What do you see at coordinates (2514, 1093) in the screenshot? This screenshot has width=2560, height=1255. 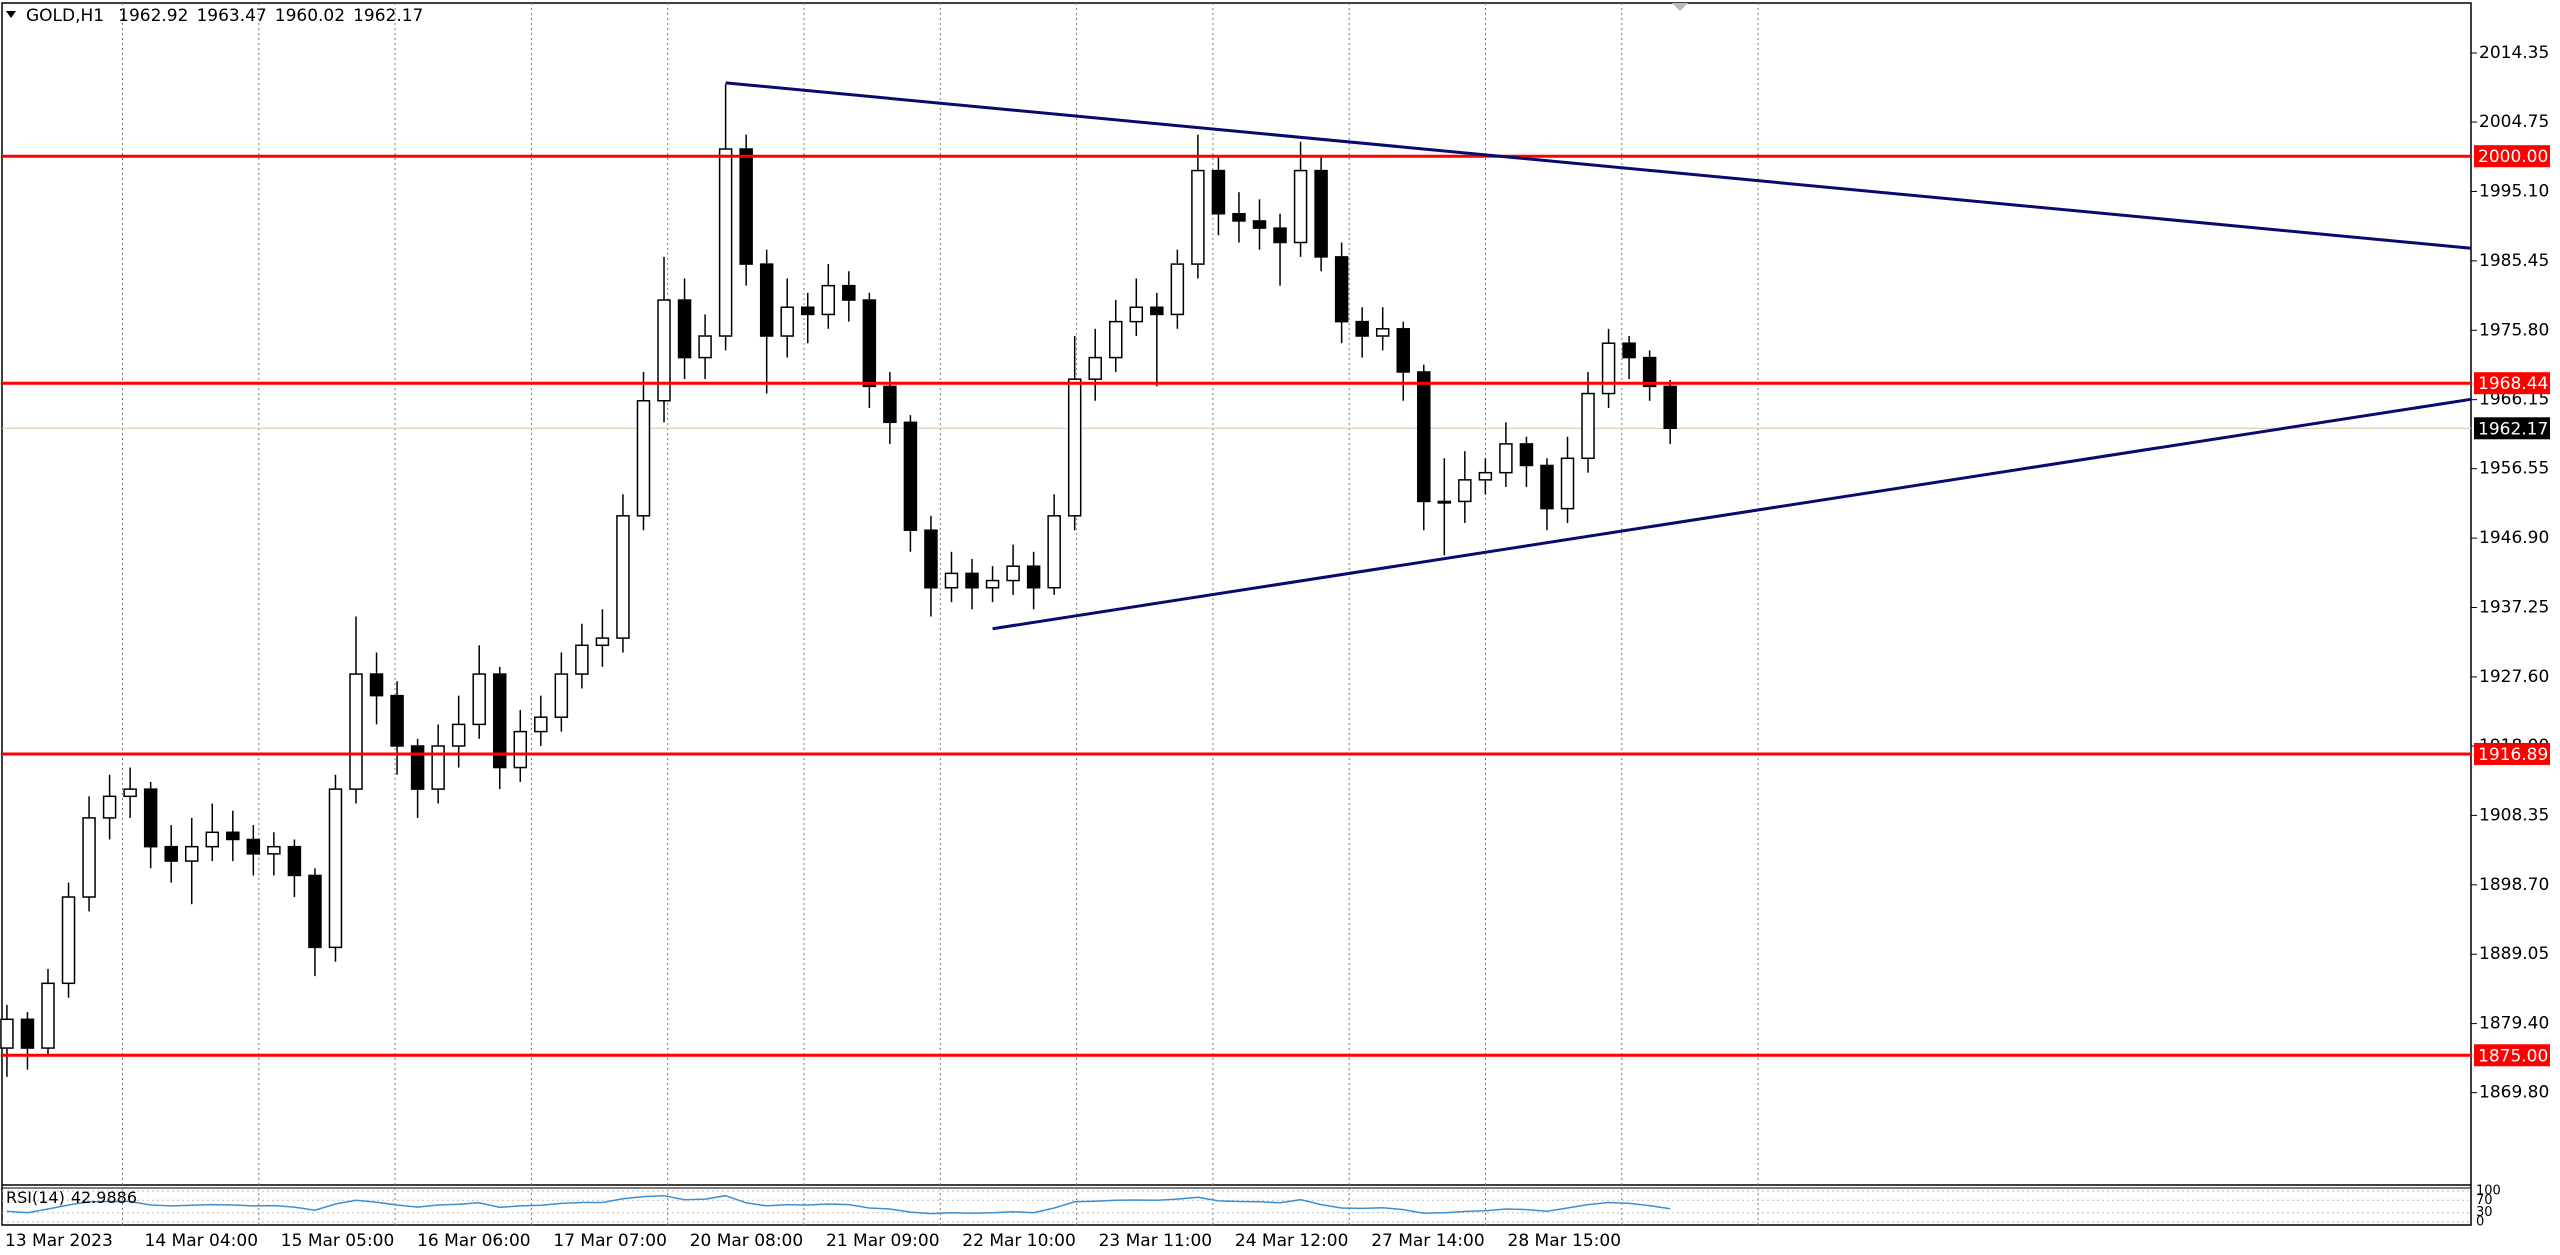 I see `y-tick-label: 1869.80` at bounding box center [2514, 1093].